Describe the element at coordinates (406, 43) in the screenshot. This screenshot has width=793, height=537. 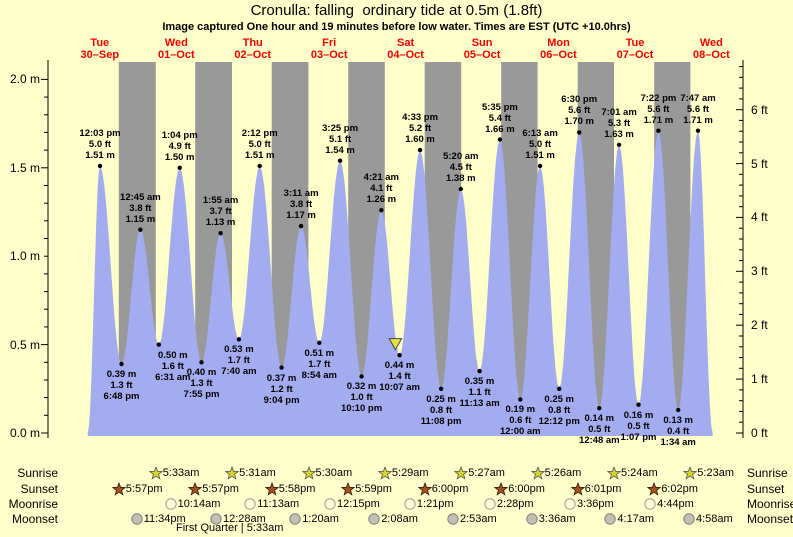
I see `day-name: Sat` at that location.